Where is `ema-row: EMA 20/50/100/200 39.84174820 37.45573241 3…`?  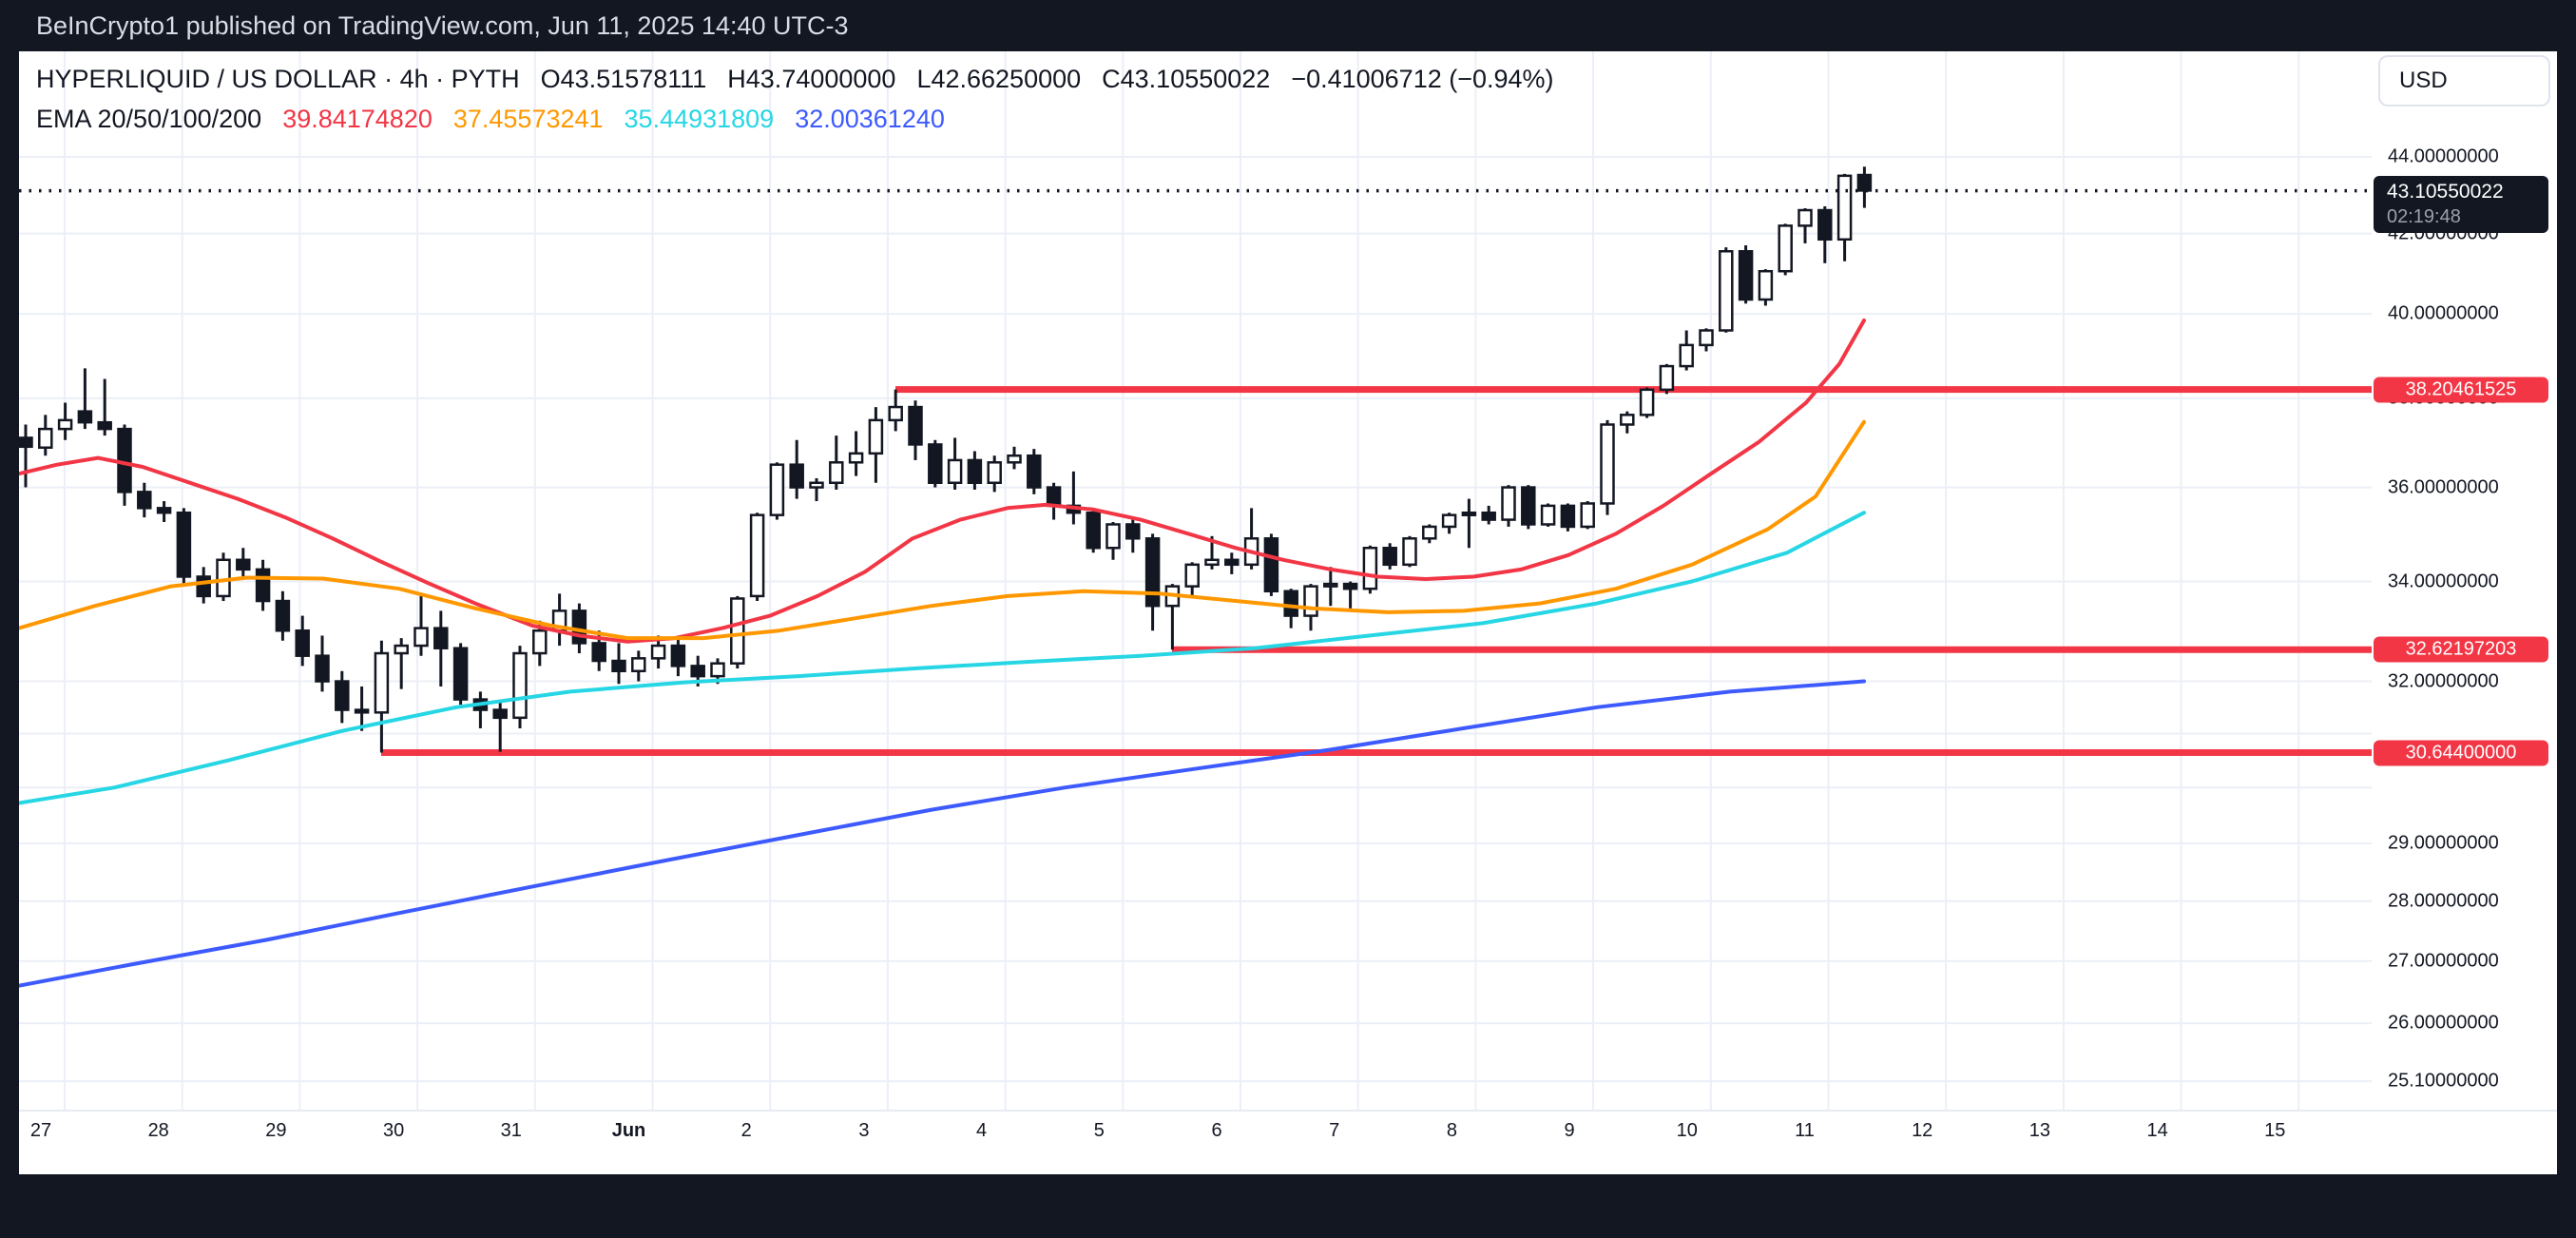 ema-row: EMA 20/50/100/200 39.84174820 37.45573241 3… is located at coordinates (805, 119).